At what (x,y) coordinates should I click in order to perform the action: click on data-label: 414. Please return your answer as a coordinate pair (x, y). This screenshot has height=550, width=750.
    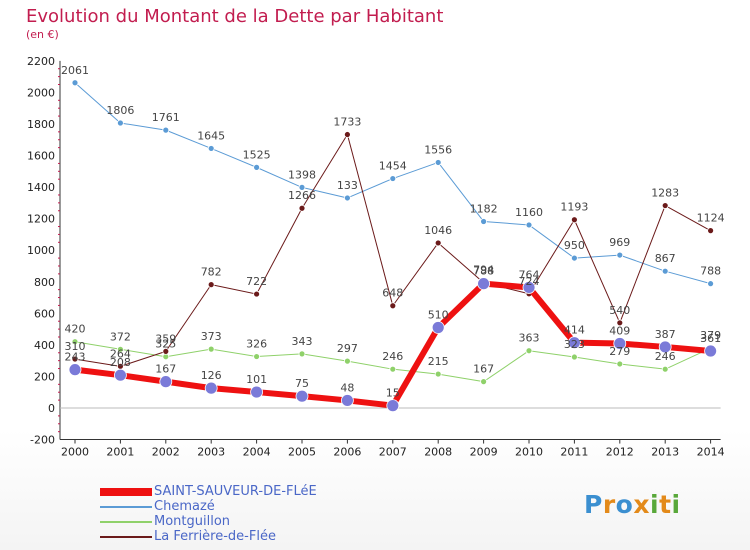
    Looking at the image, I should click on (574, 330).